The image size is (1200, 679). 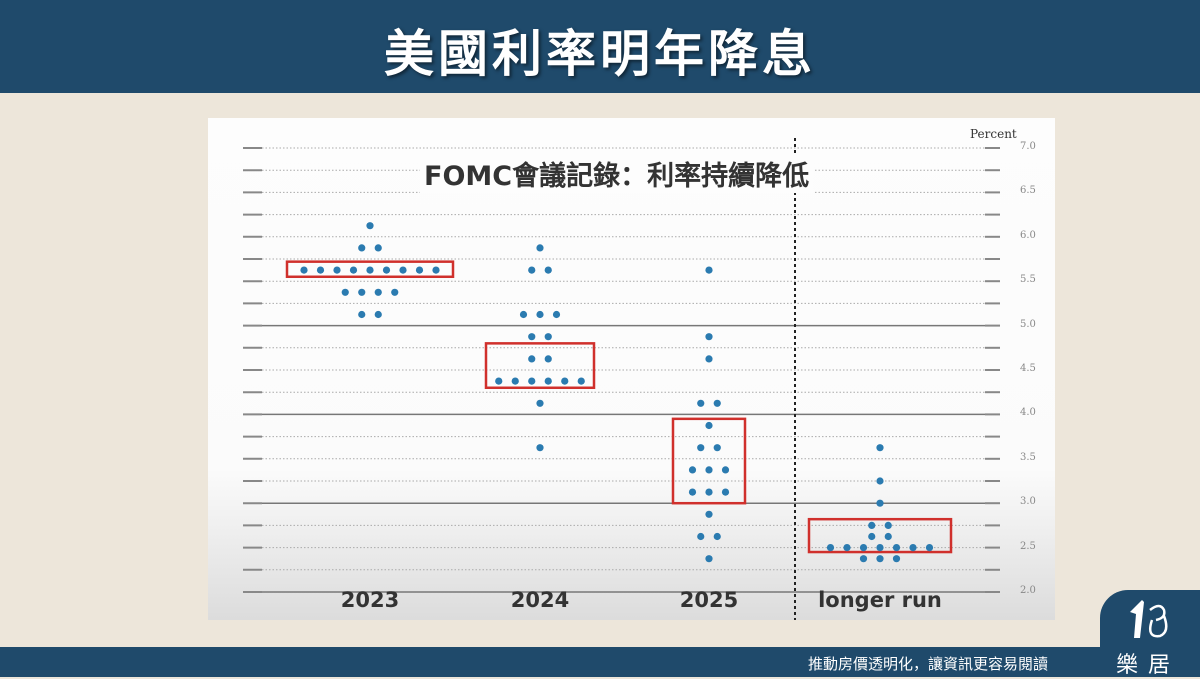 I want to click on house-logo-icon, so click(x=1149, y=619).